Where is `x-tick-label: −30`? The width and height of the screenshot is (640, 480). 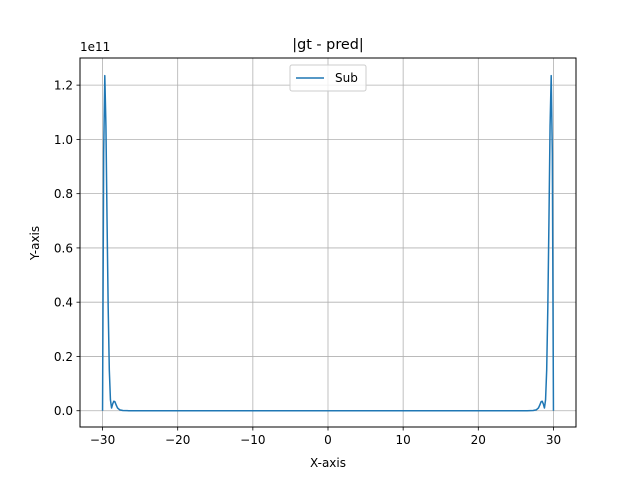 x-tick-label: −30 is located at coordinates (102, 440).